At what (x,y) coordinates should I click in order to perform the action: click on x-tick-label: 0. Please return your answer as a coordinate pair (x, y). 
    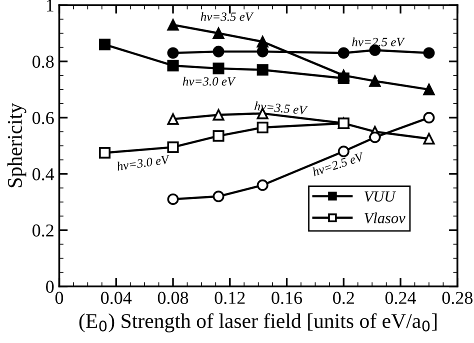
    Looking at the image, I should click on (59, 298).